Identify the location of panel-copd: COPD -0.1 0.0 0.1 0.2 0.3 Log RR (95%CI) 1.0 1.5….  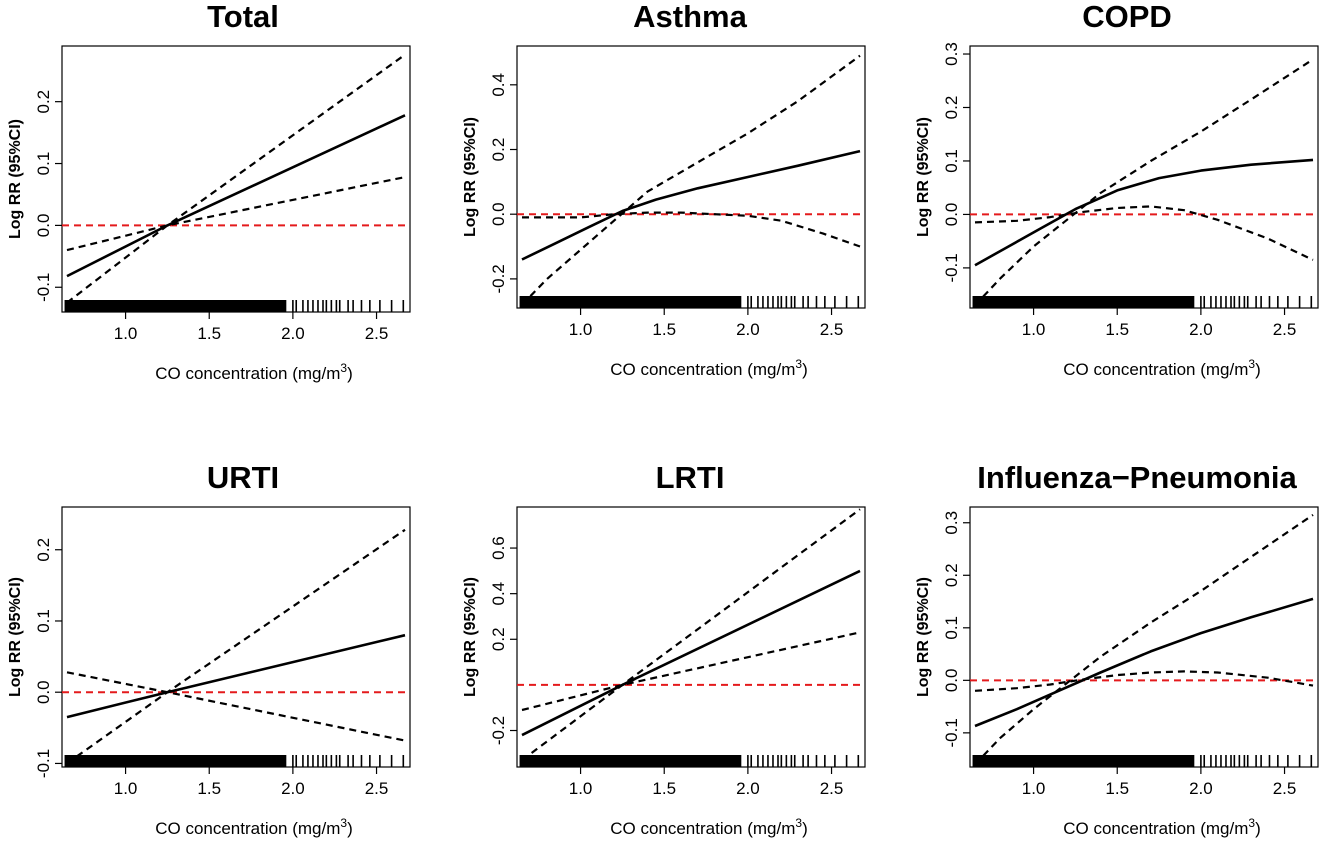
(1117, 189).